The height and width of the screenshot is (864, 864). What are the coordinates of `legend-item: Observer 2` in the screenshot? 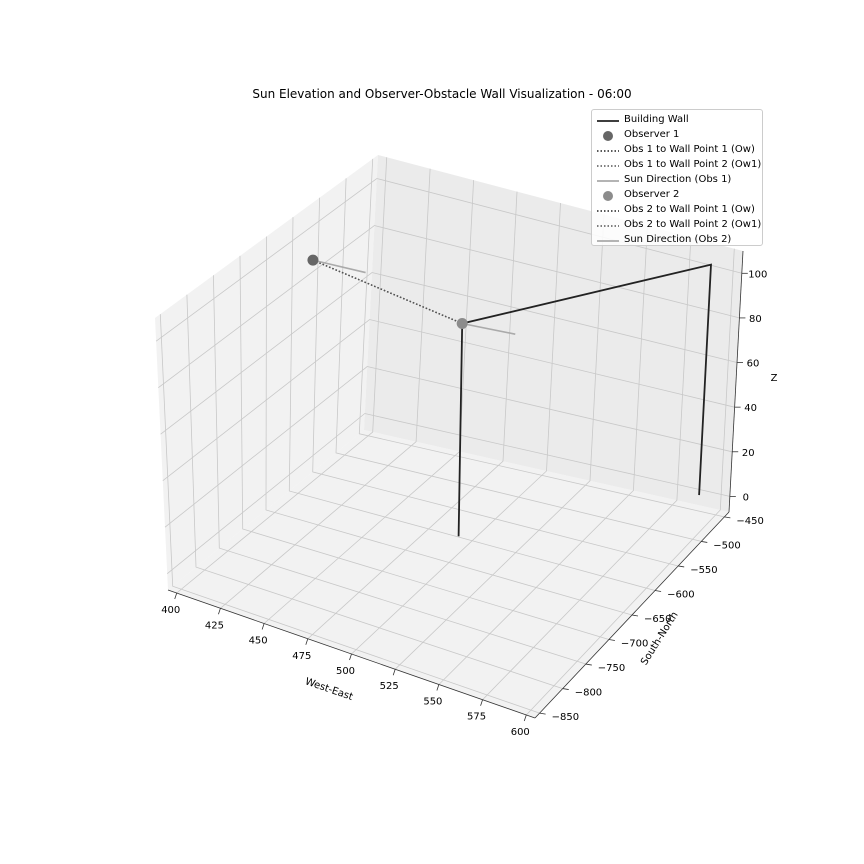 It's located at (677, 195).